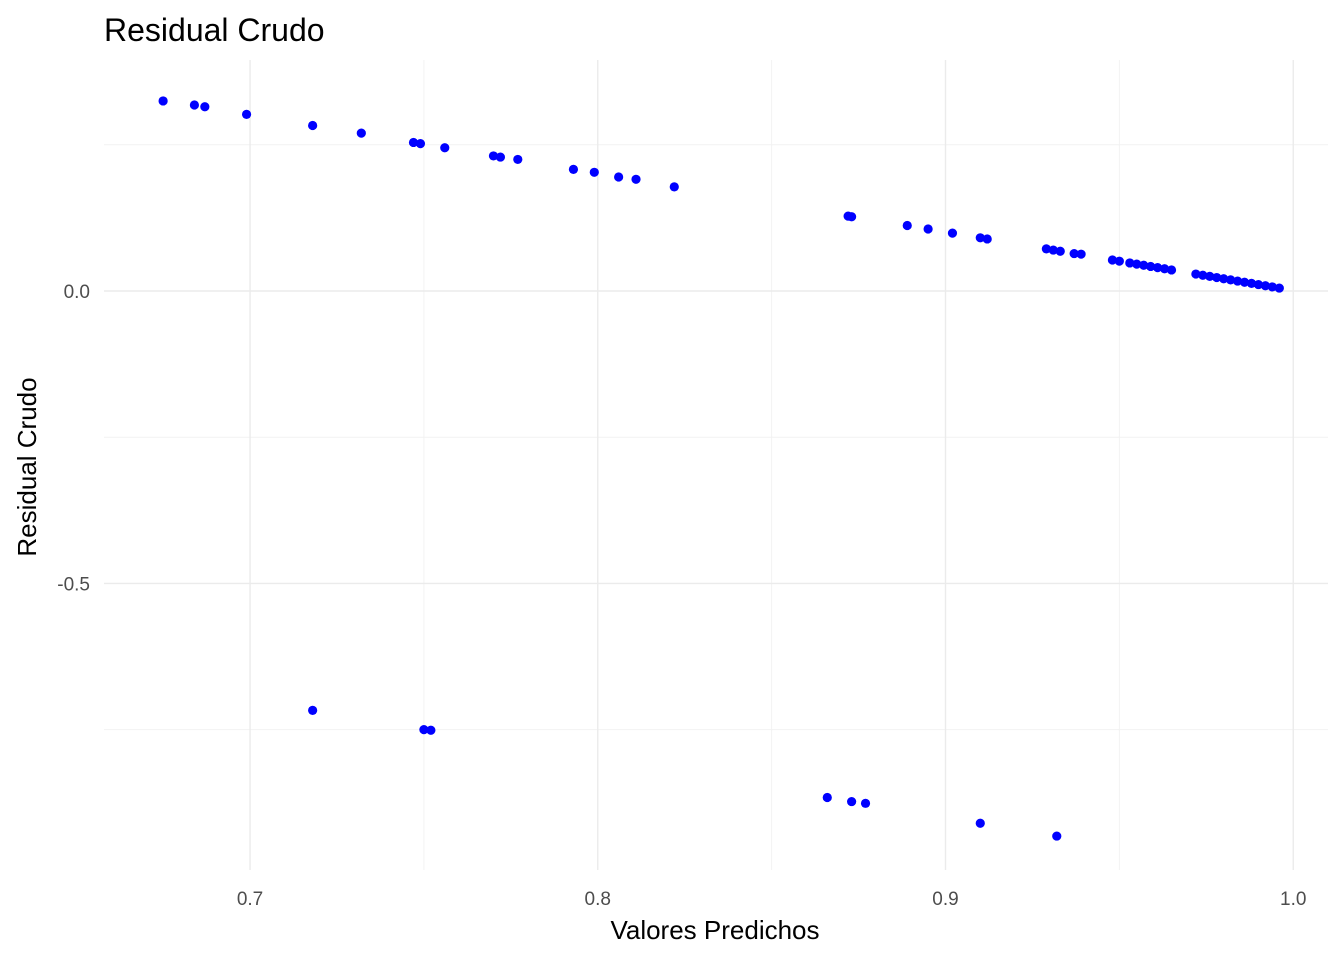  What do you see at coordinates (214, 30) in the screenshot?
I see `chart-title: Residual Crudo` at bounding box center [214, 30].